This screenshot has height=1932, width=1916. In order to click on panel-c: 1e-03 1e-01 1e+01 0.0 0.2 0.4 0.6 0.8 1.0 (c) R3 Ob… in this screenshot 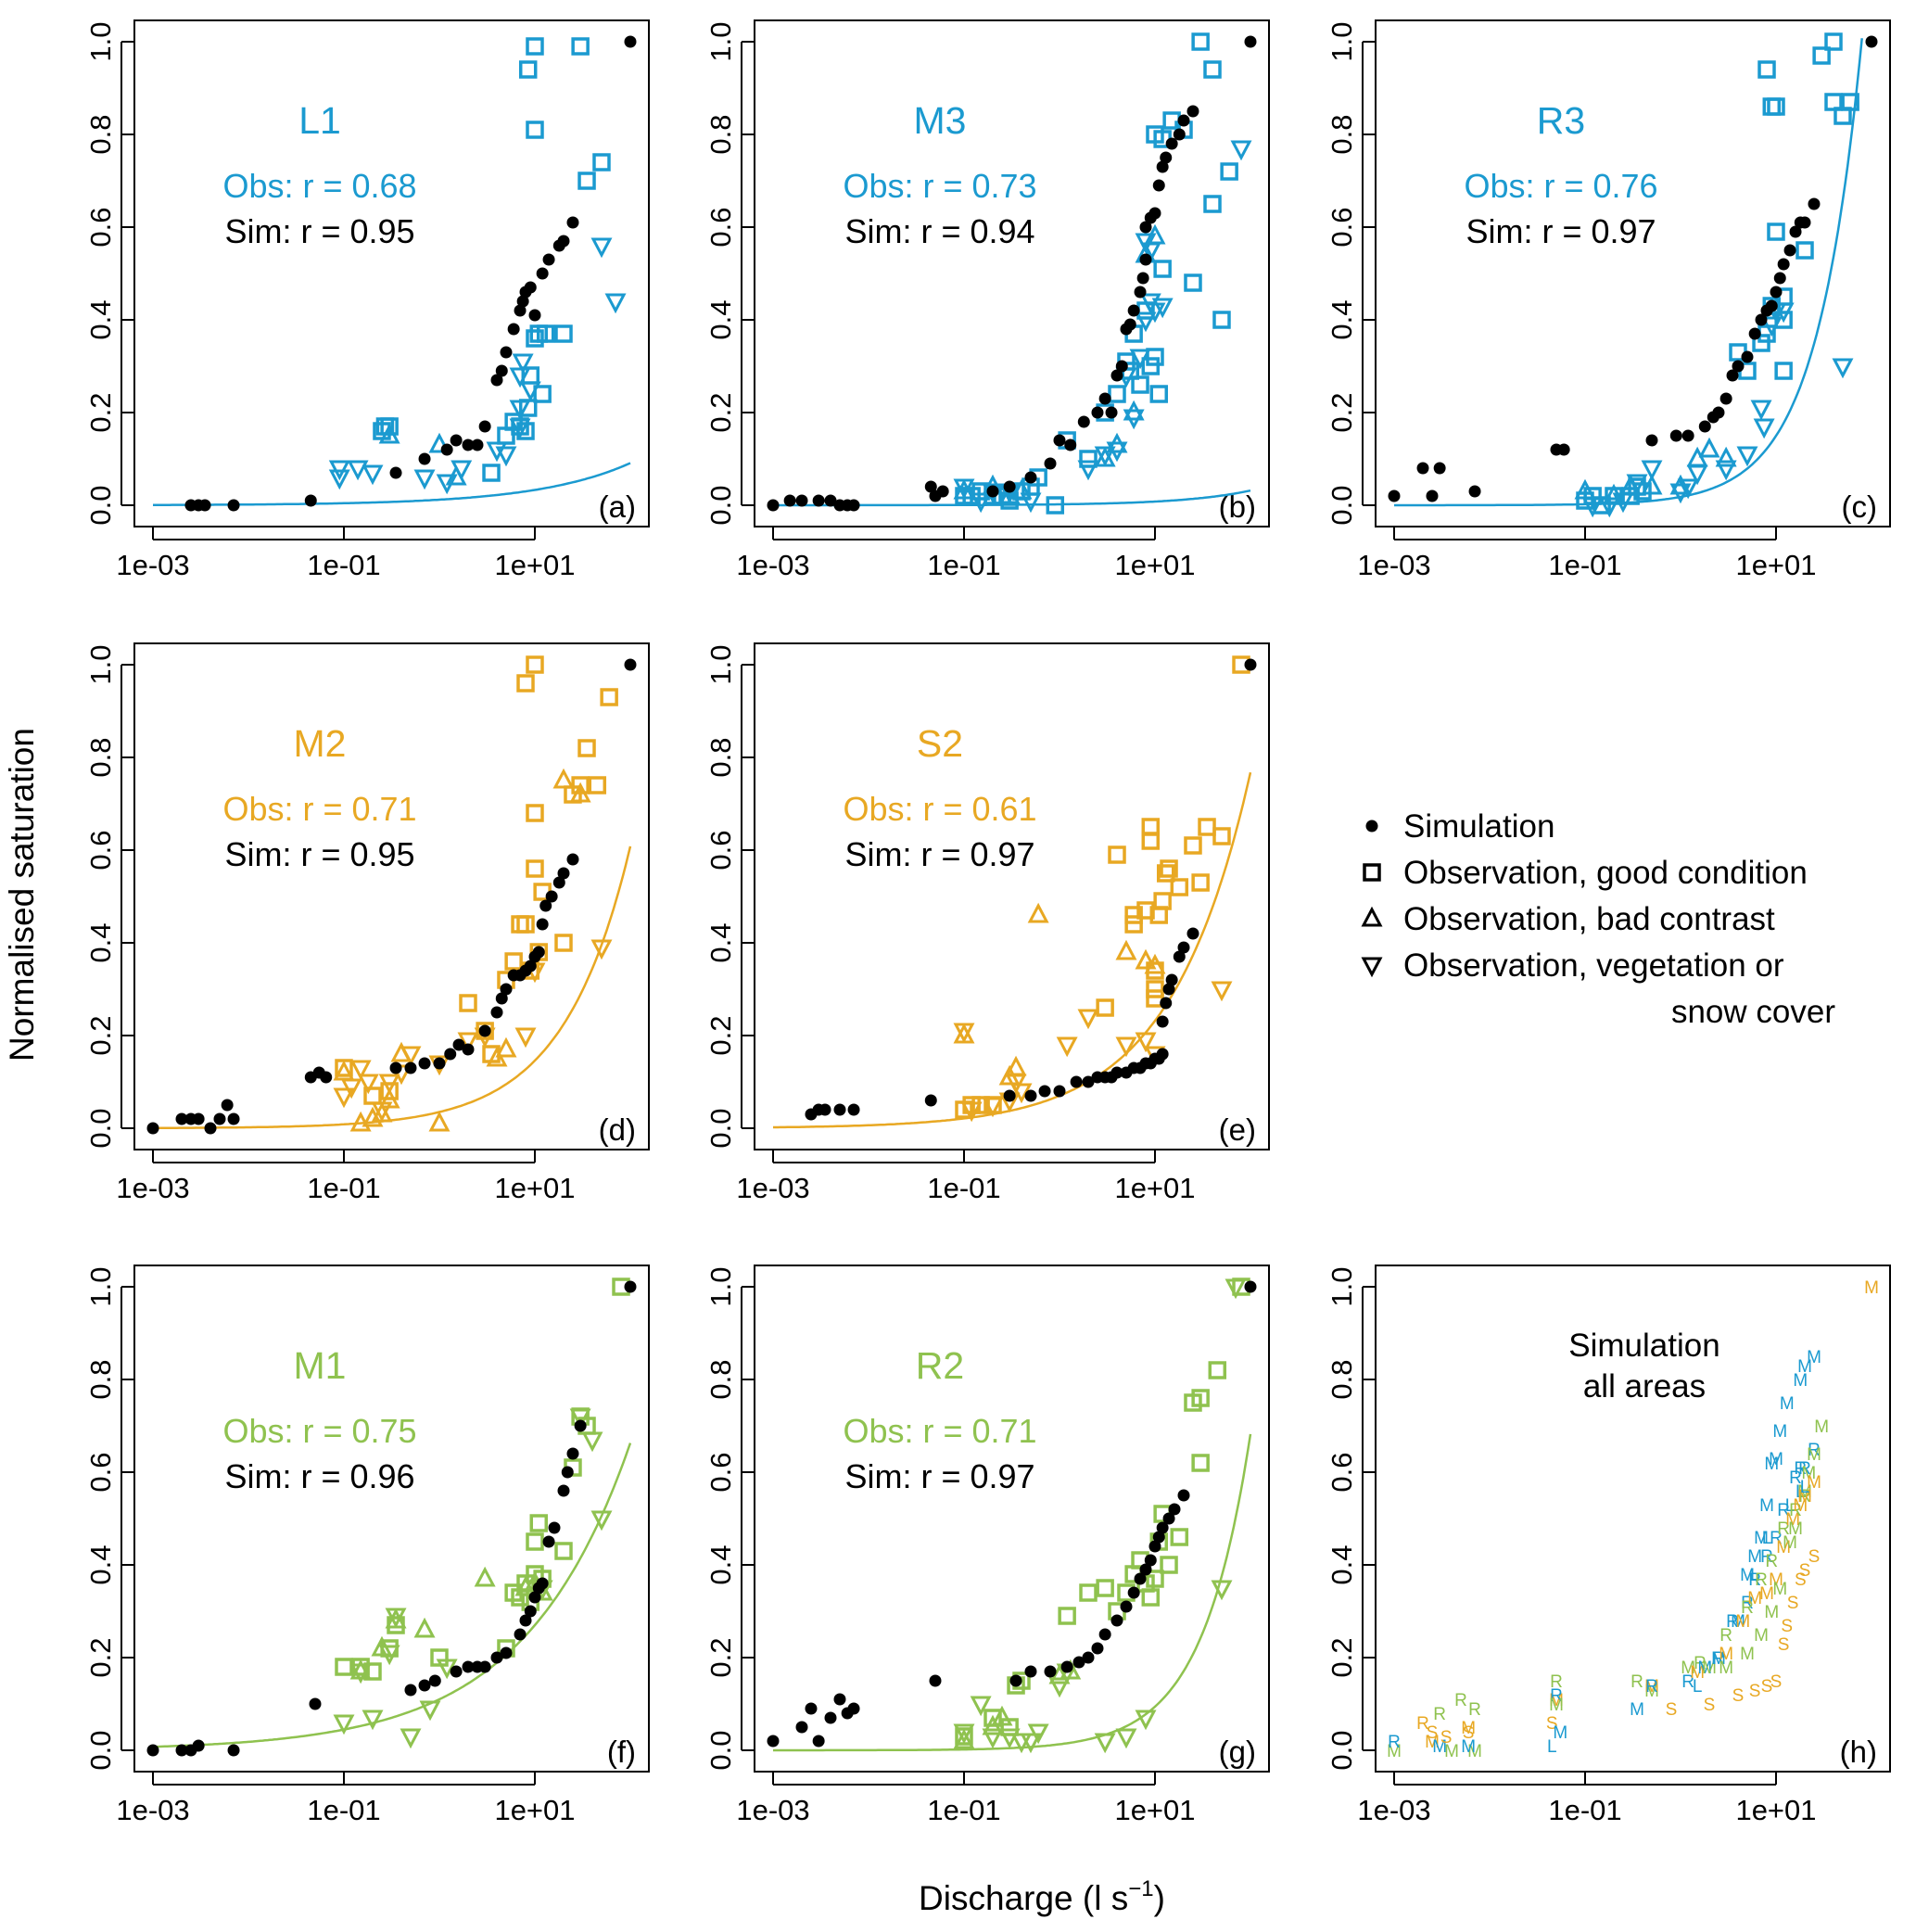, I will do `click(1609, 300)`.